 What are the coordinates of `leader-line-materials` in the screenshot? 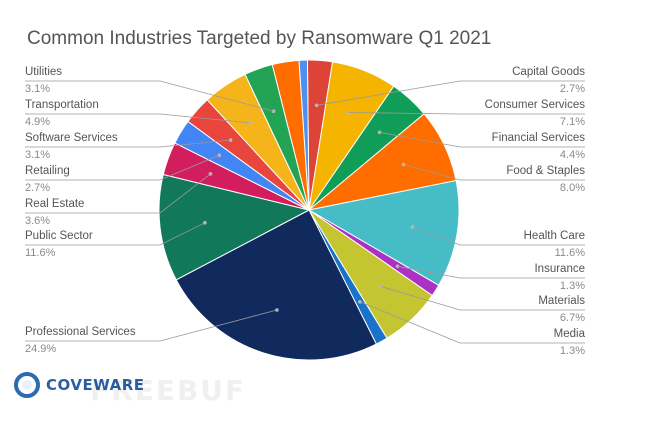 It's located at (482, 298).